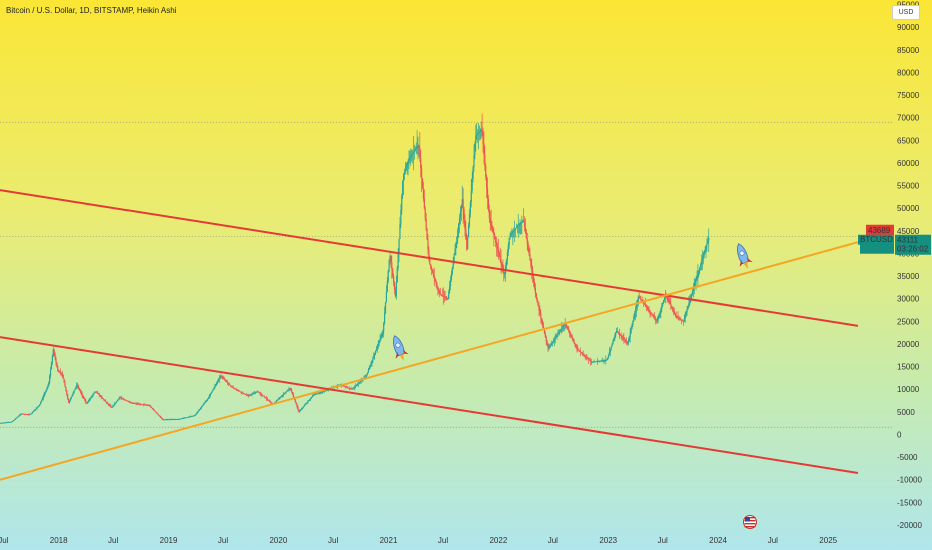  I want to click on y-tick-label: 5000, so click(906, 412).